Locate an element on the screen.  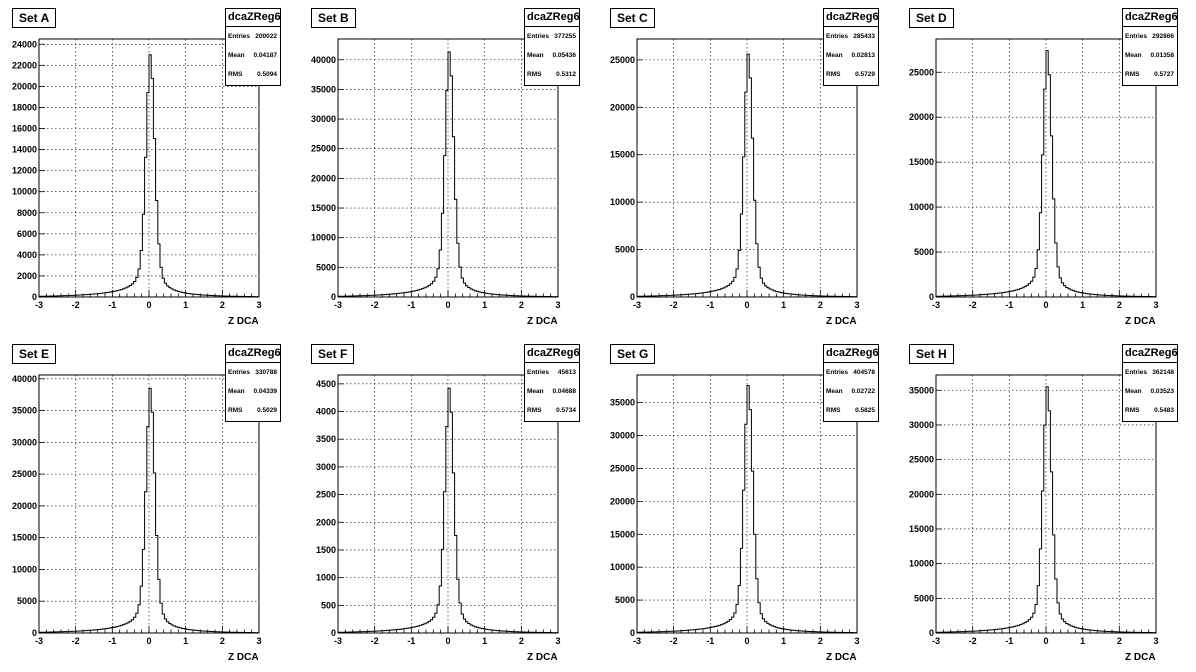
stats-row: RMS 0.5825 is located at coordinates (851, 410).